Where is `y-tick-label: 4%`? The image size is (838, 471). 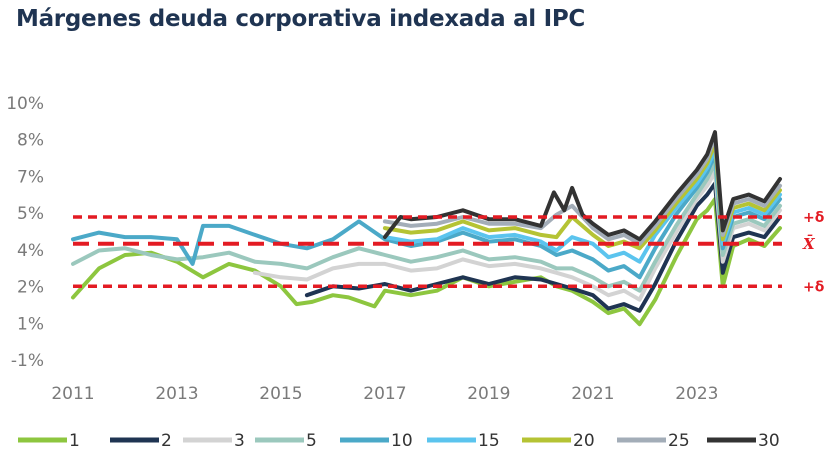
y-tick-label: 4% is located at coordinates (30, 251).